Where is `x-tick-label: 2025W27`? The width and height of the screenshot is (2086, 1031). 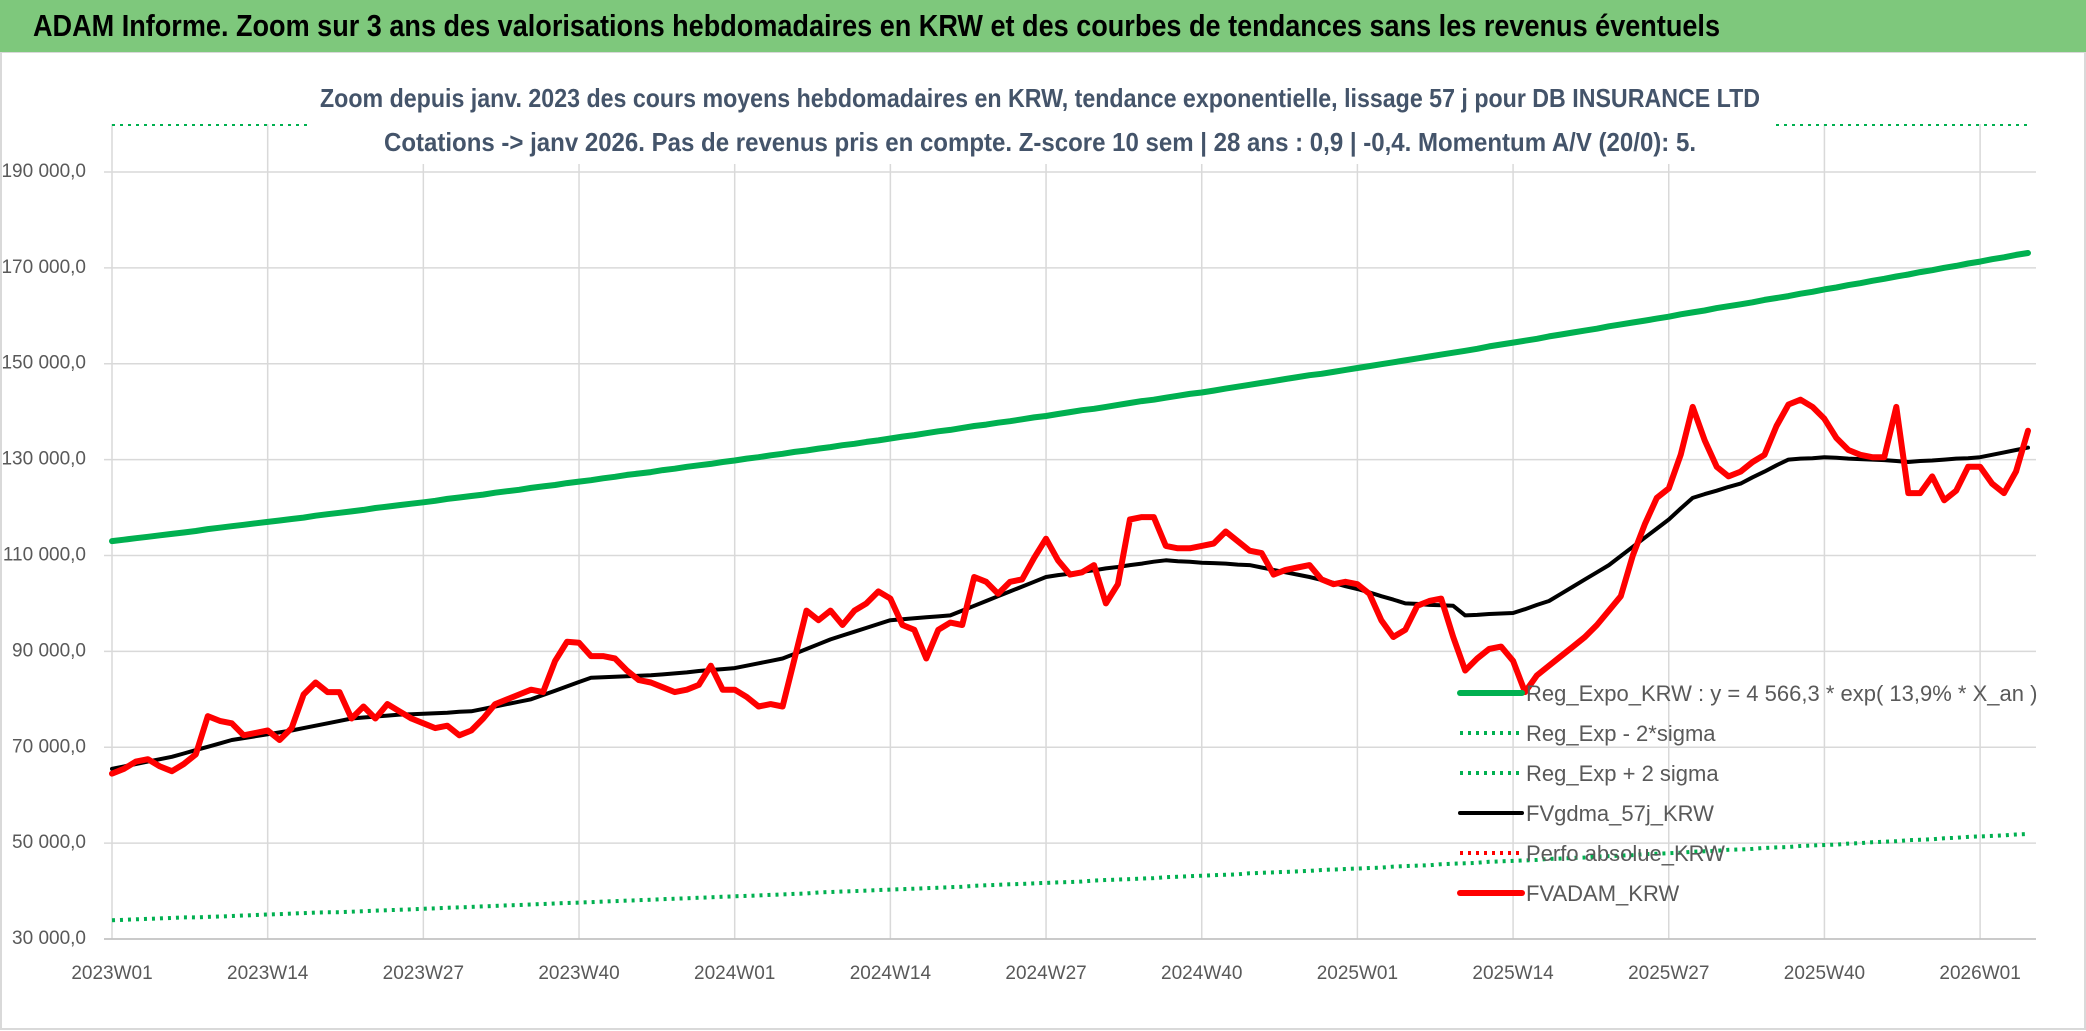 x-tick-label: 2025W27 is located at coordinates (1668, 973).